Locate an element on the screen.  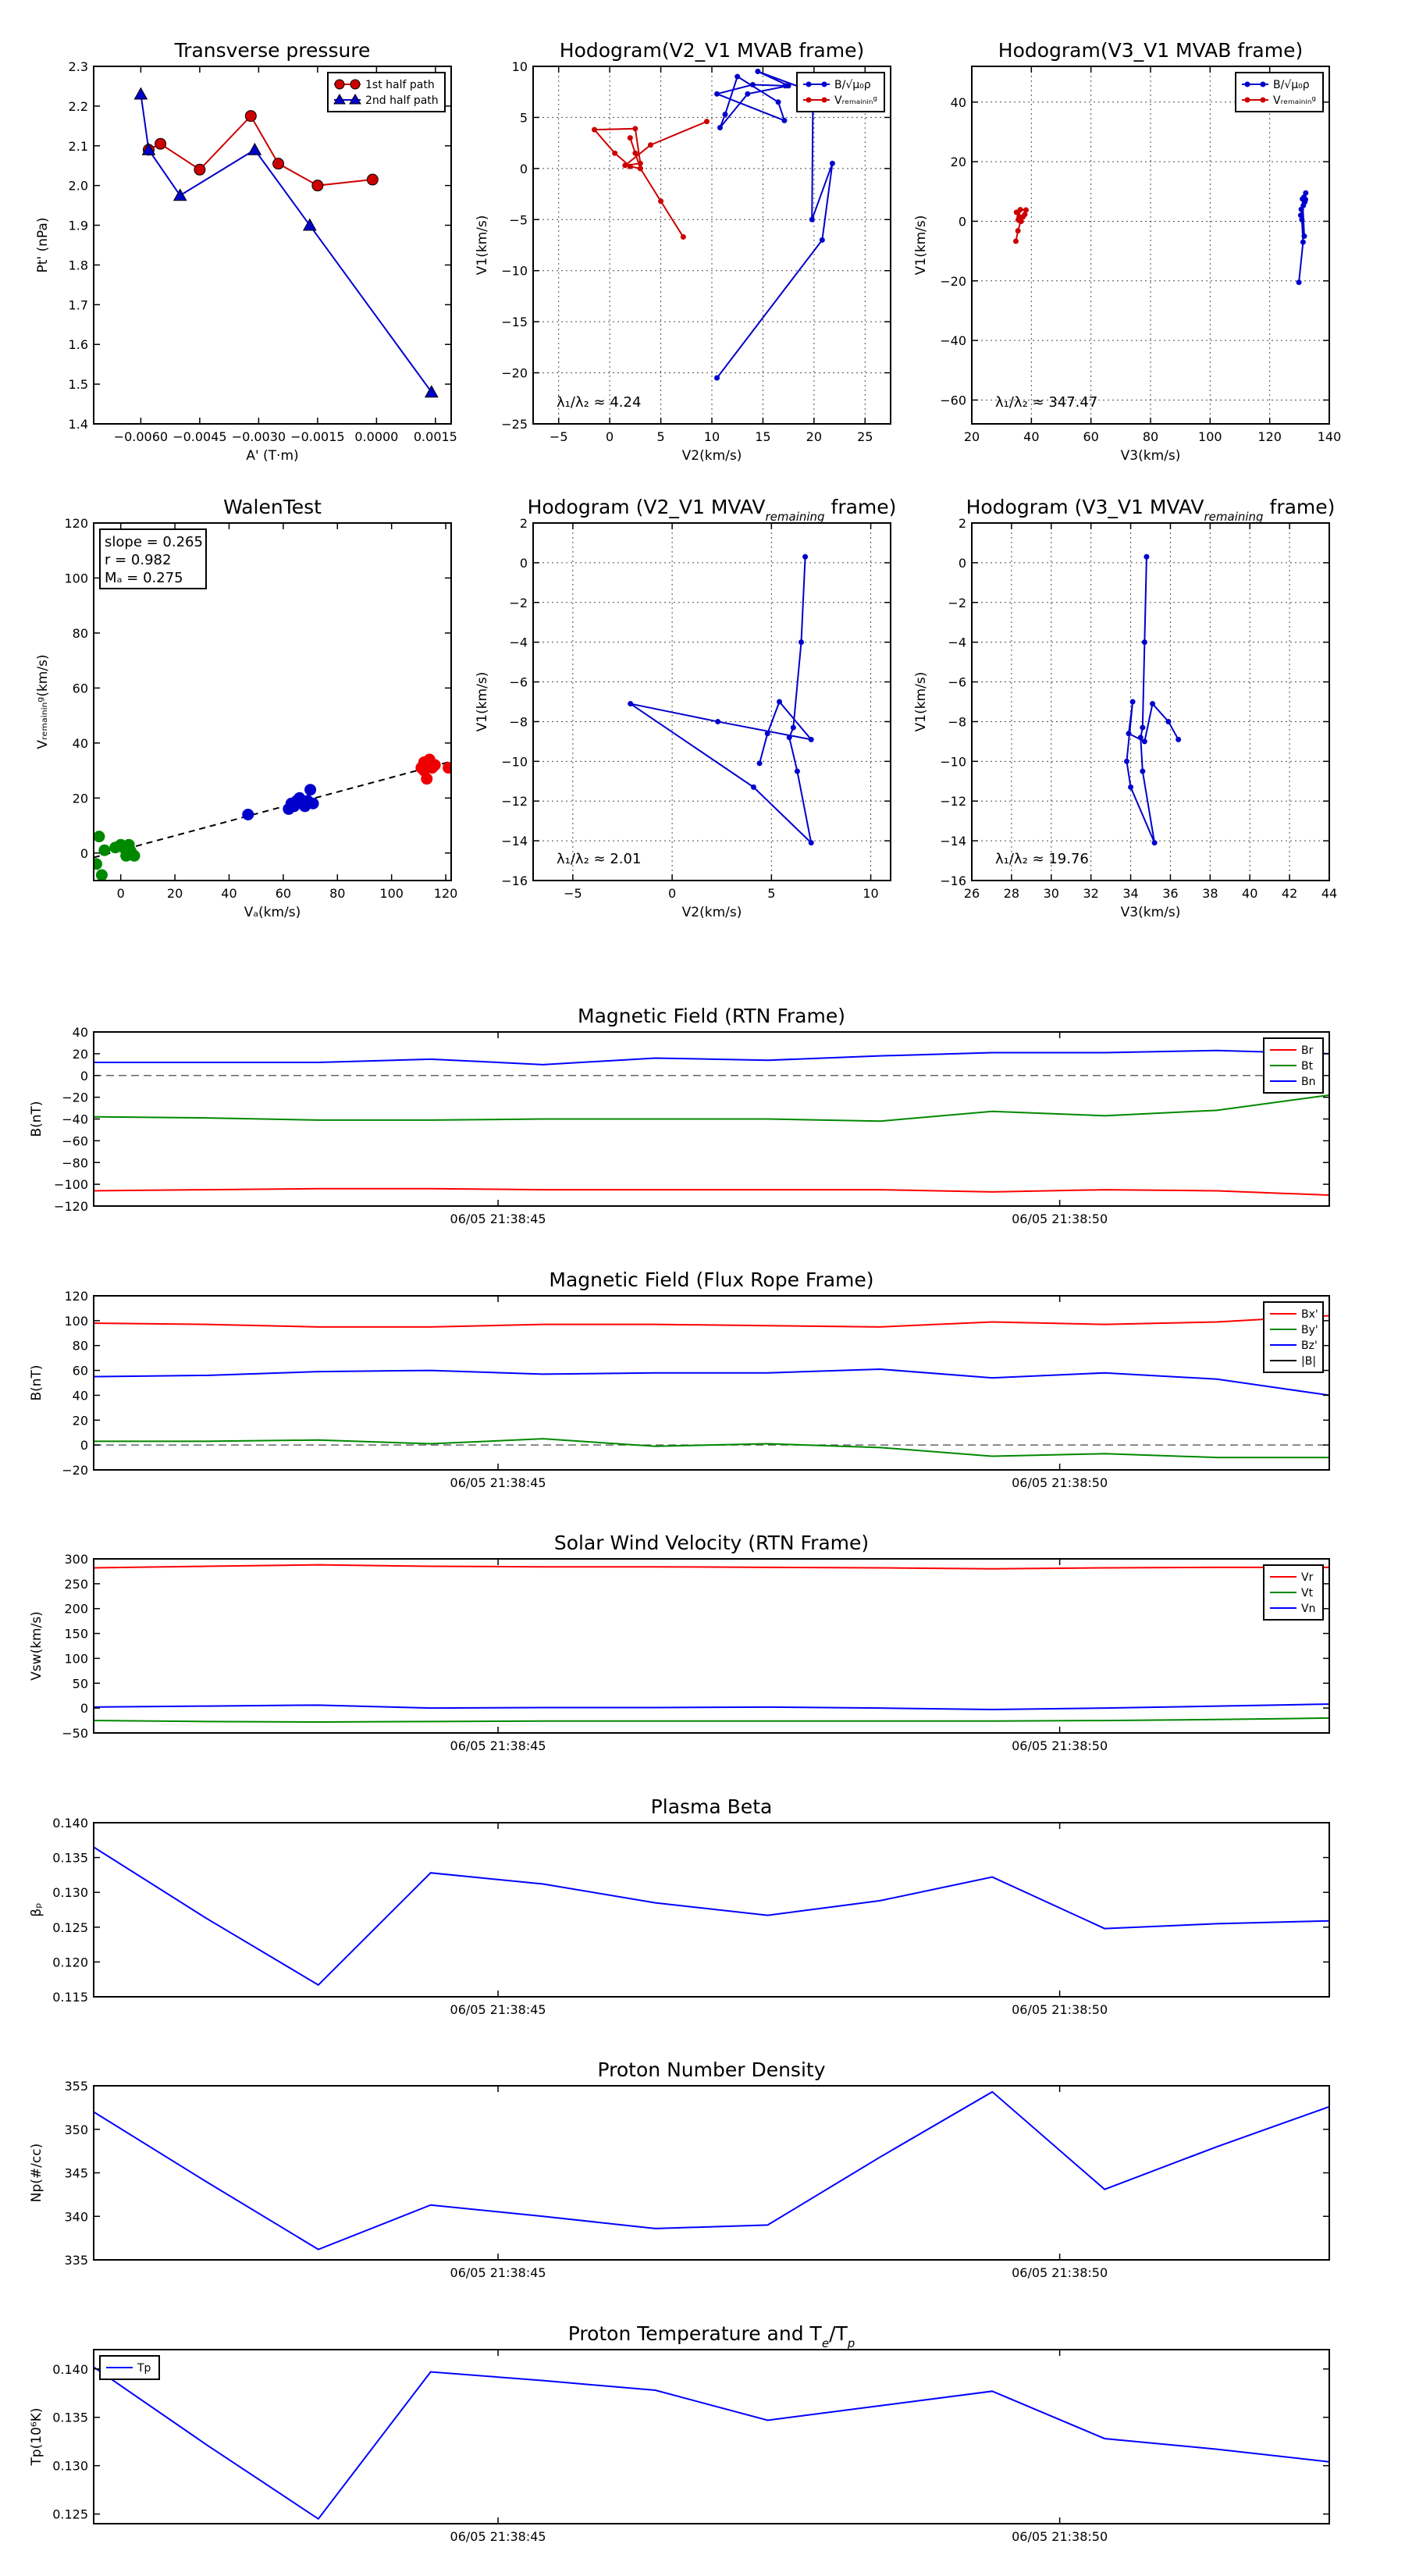
y-tick-label: 0.115 is located at coordinates (70, 1998).